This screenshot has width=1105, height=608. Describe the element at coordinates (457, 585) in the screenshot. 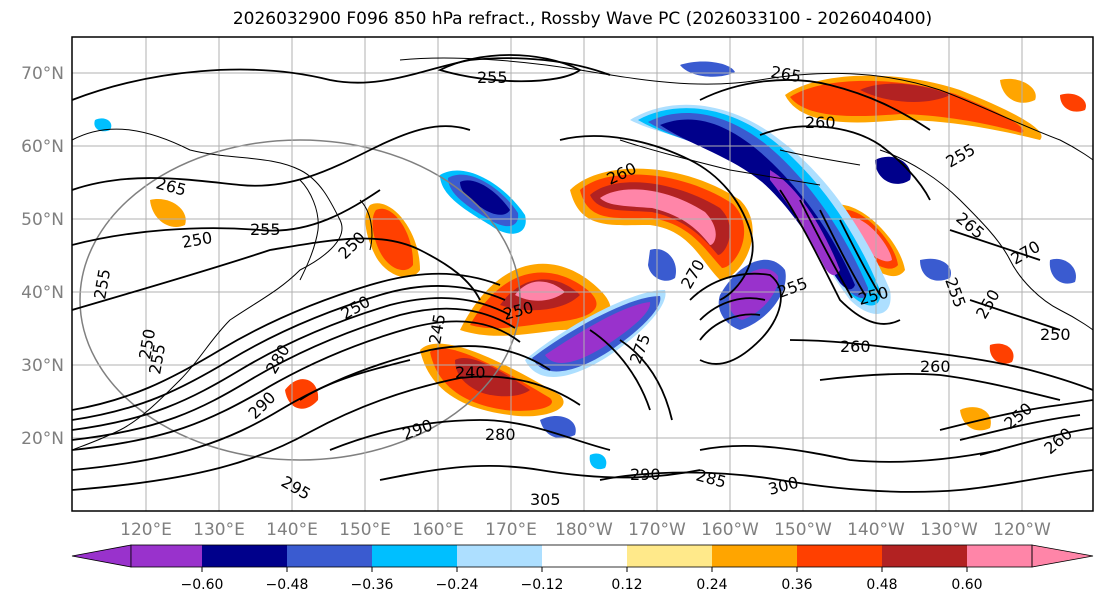

I see `colorbar-tick-label: −0.24` at that location.